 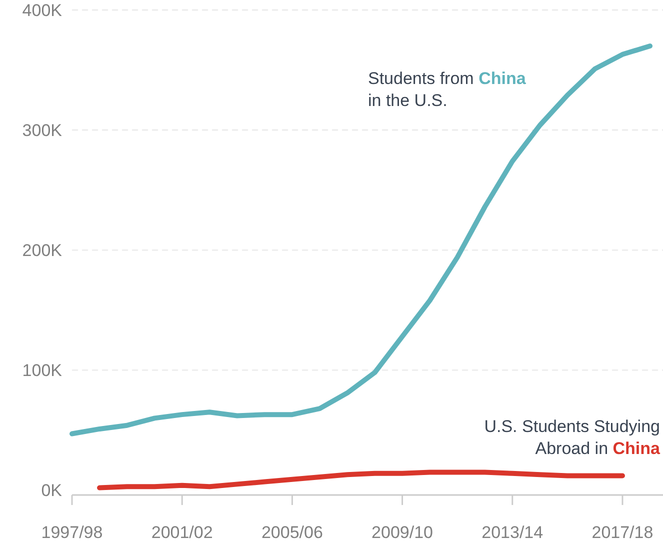 What do you see at coordinates (42, 10) in the screenshot?
I see `y-tick-label: 400K` at bounding box center [42, 10].